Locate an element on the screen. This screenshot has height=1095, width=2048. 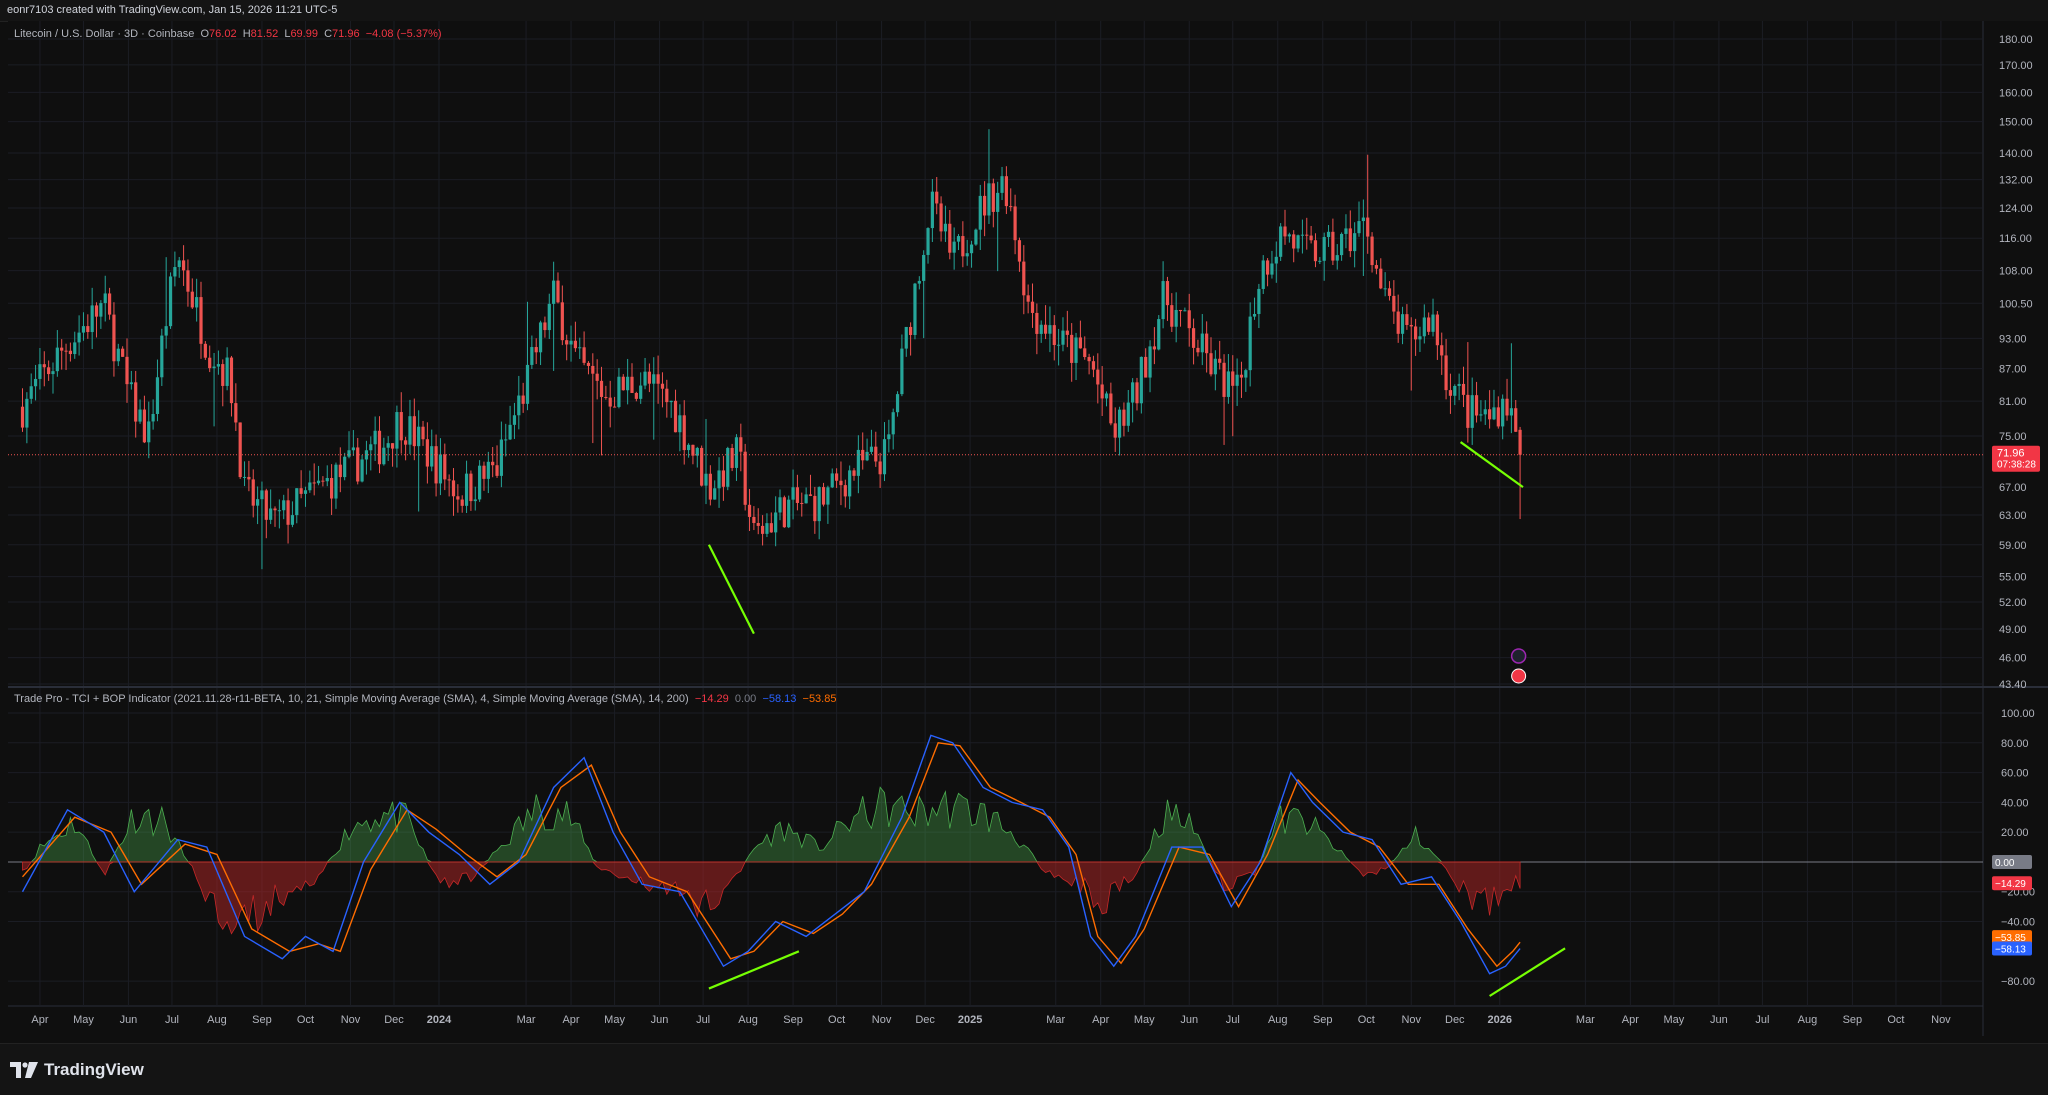
indicator-tick-label: 60.00 is located at coordinates (2015, 774).